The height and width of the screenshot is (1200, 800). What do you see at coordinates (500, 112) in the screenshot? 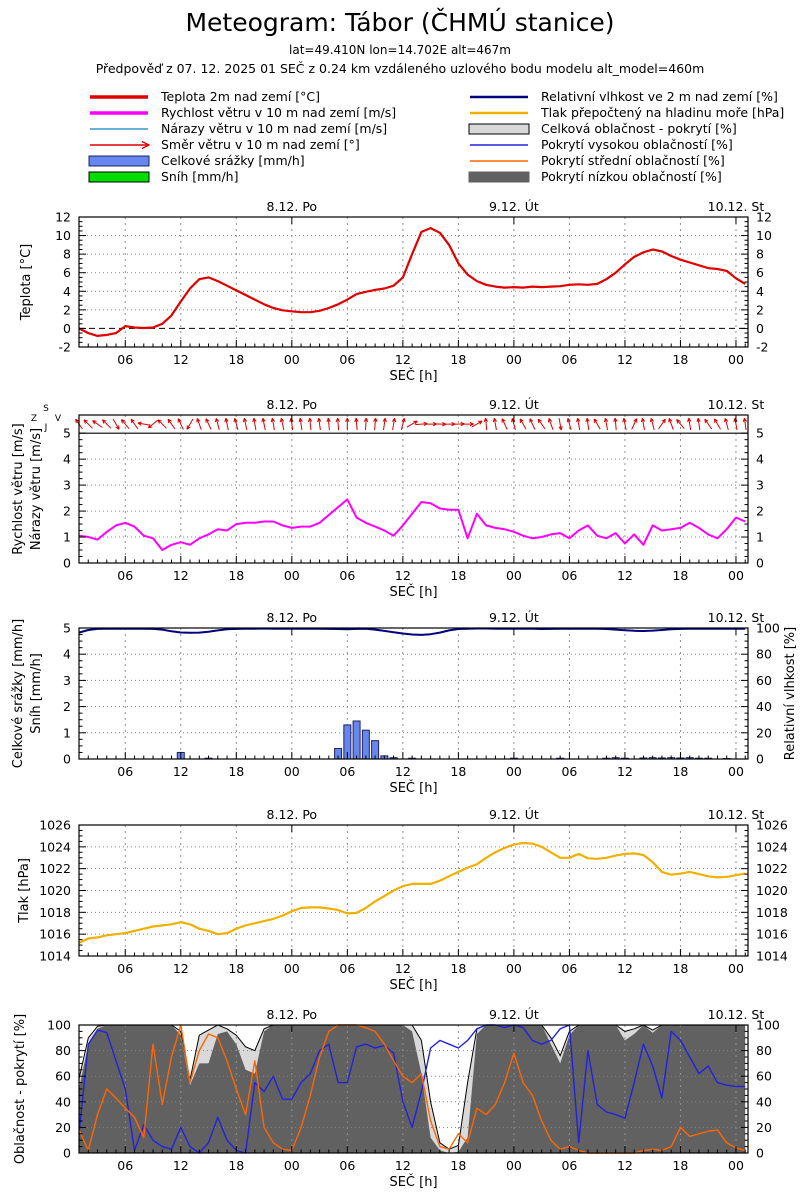
I see `legend-swatch-tlak` at bounding box center [500, 112].